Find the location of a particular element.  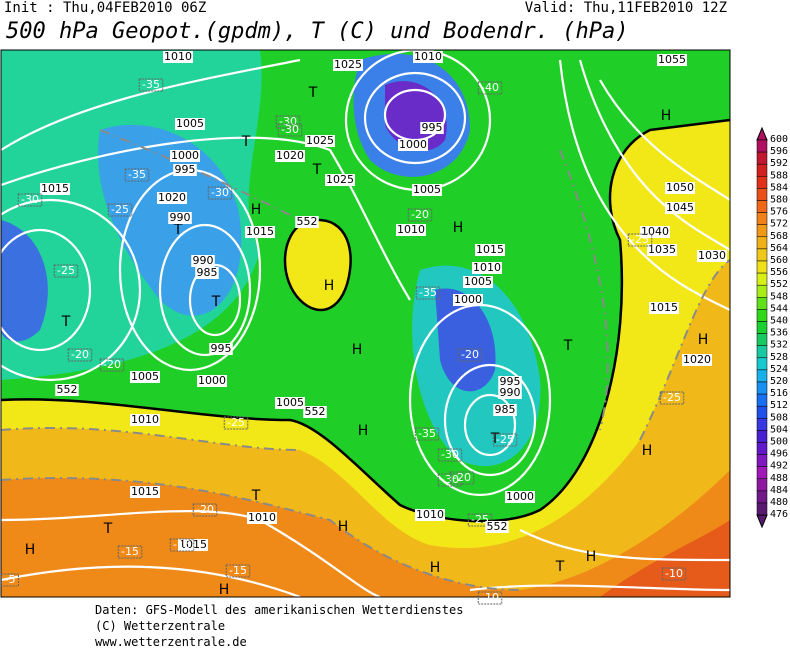

temperature-label: -15 is located at coordinates (238, 570).